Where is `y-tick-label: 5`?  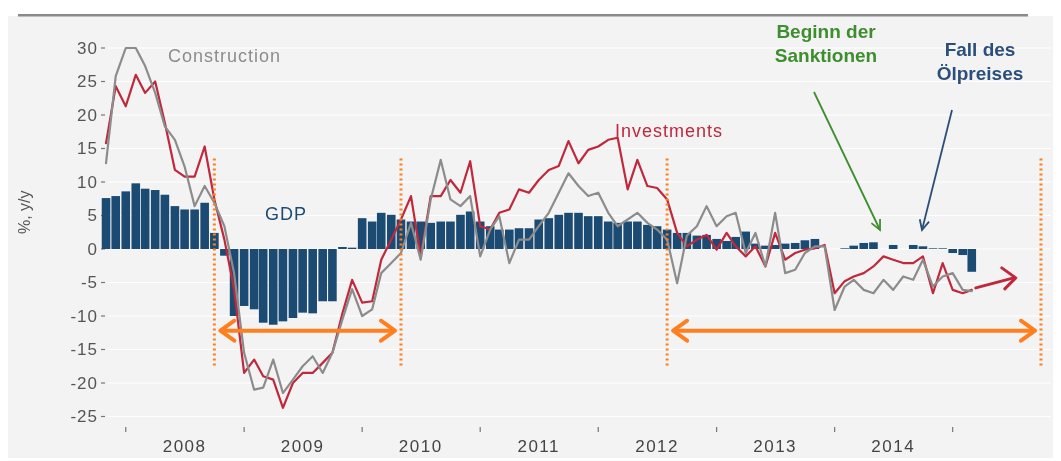
y-tick-label: 5 is located at coordinates (92, 216).